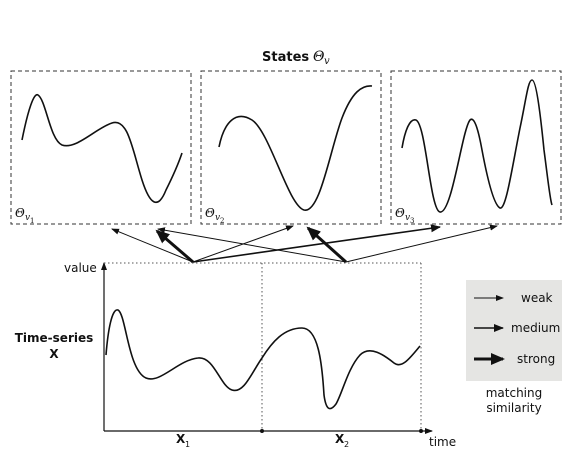 Image resolution: width=569 pixels, height=449 pixels. I want to click on timeseries-curve, so click(263, 359).